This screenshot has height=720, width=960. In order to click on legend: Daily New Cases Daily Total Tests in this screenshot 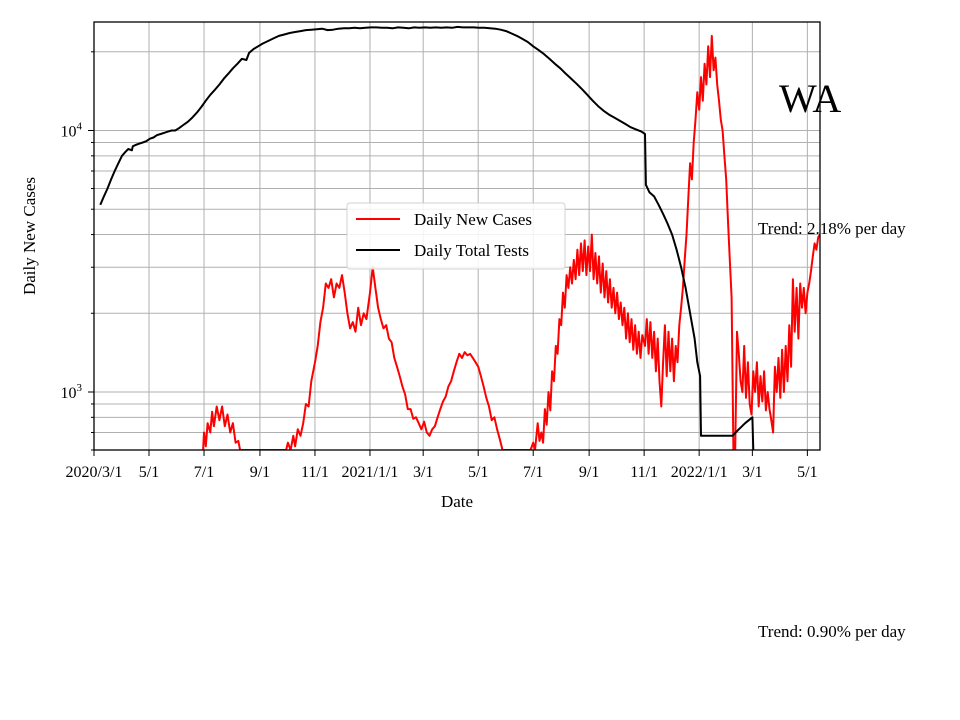, I will do `click(456, 236)`.